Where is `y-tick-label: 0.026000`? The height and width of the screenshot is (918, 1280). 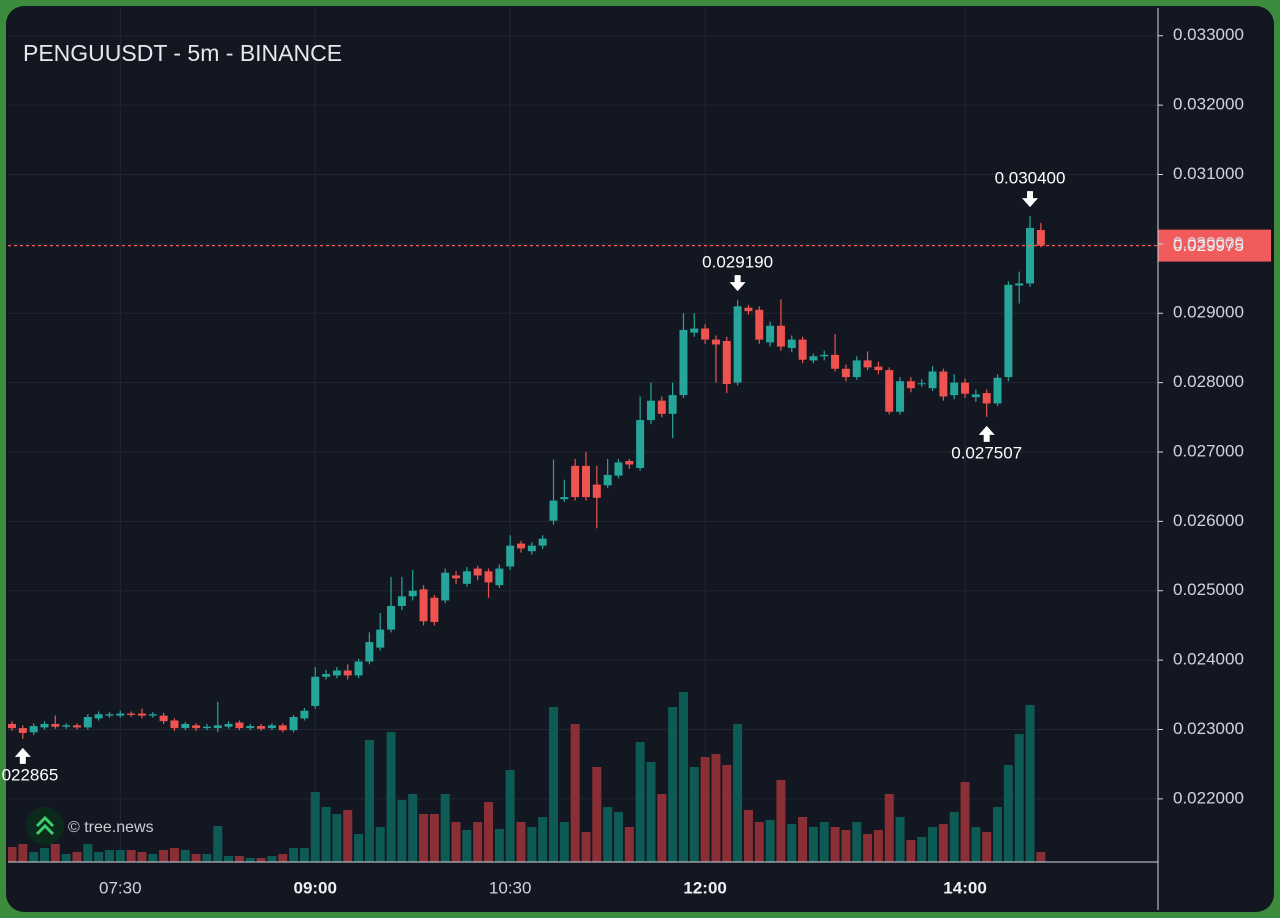
y-tick-label: 0.026000 is located at coordinates (1208, 520).